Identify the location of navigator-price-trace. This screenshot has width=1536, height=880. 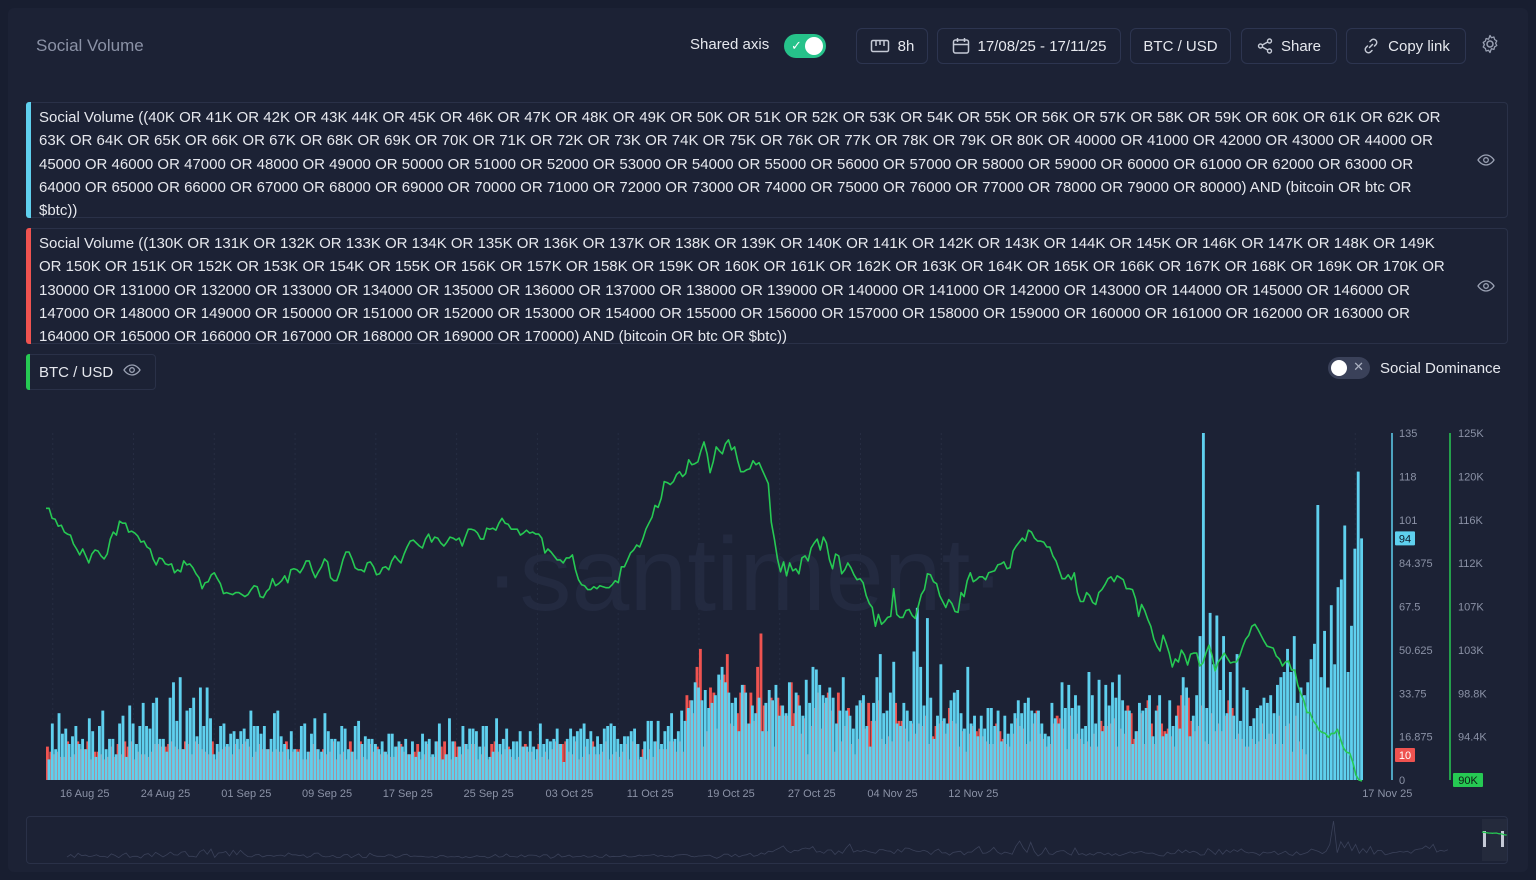
(1494, 833).